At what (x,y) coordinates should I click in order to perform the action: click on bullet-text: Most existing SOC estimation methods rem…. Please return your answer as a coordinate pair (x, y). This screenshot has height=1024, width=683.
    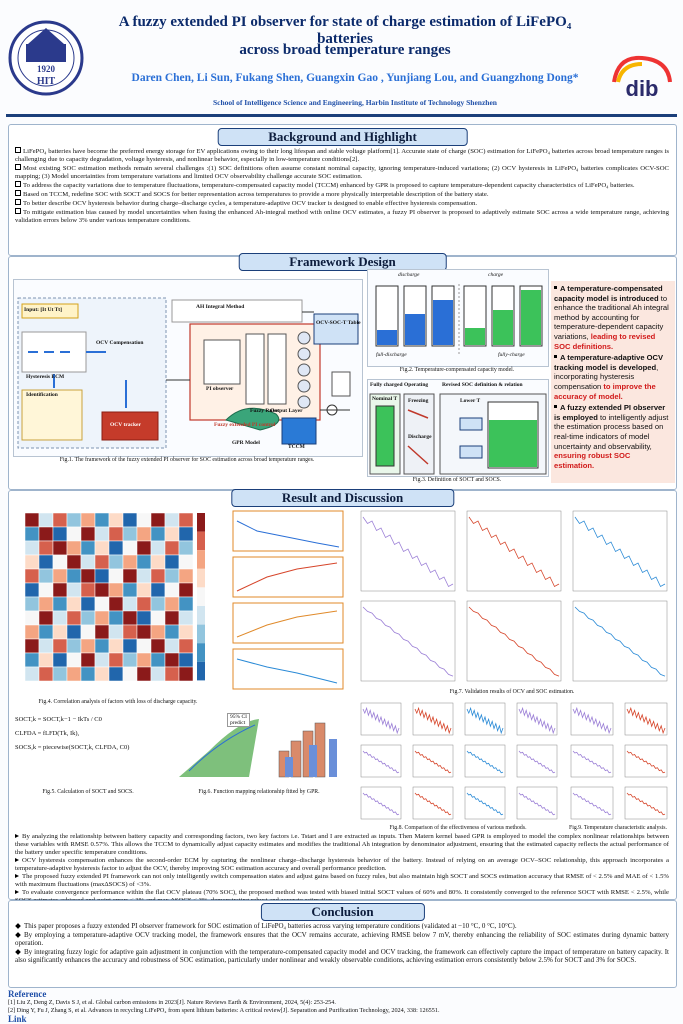
    Looking at the image, I should click on (342, 172).